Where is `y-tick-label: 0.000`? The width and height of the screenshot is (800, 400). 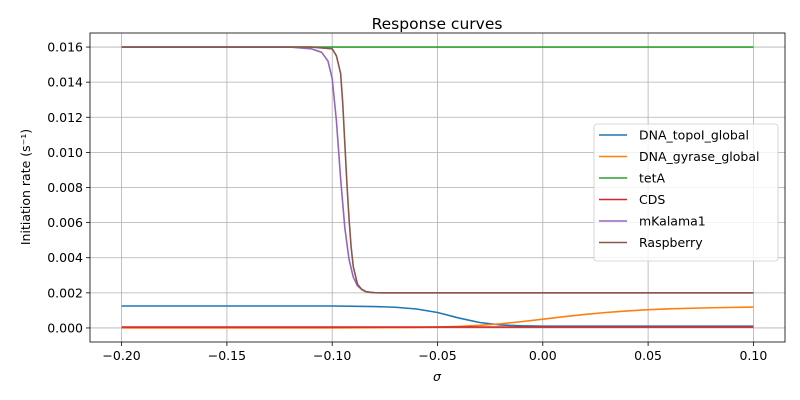 y-tick-label: 0.000 is located at coordinates (65, 327).